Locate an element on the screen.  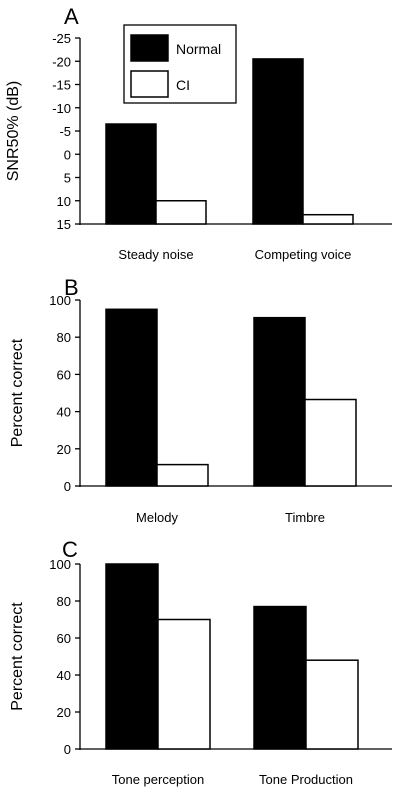
y-axis-label: SNR50% (dB) is located at coordinates (13, 131).